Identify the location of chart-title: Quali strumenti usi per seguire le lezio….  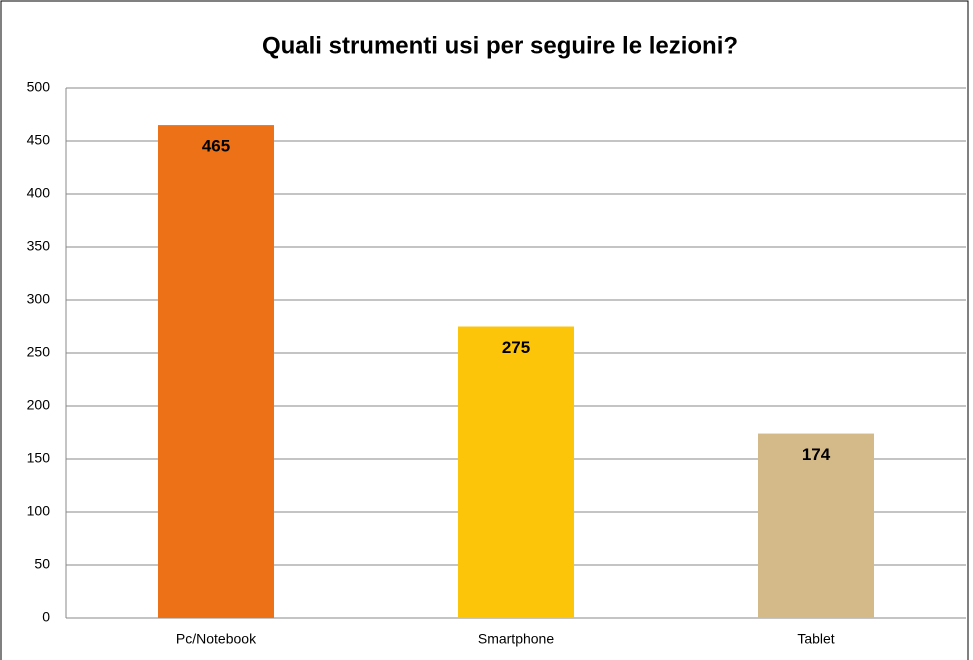
(500, 45).